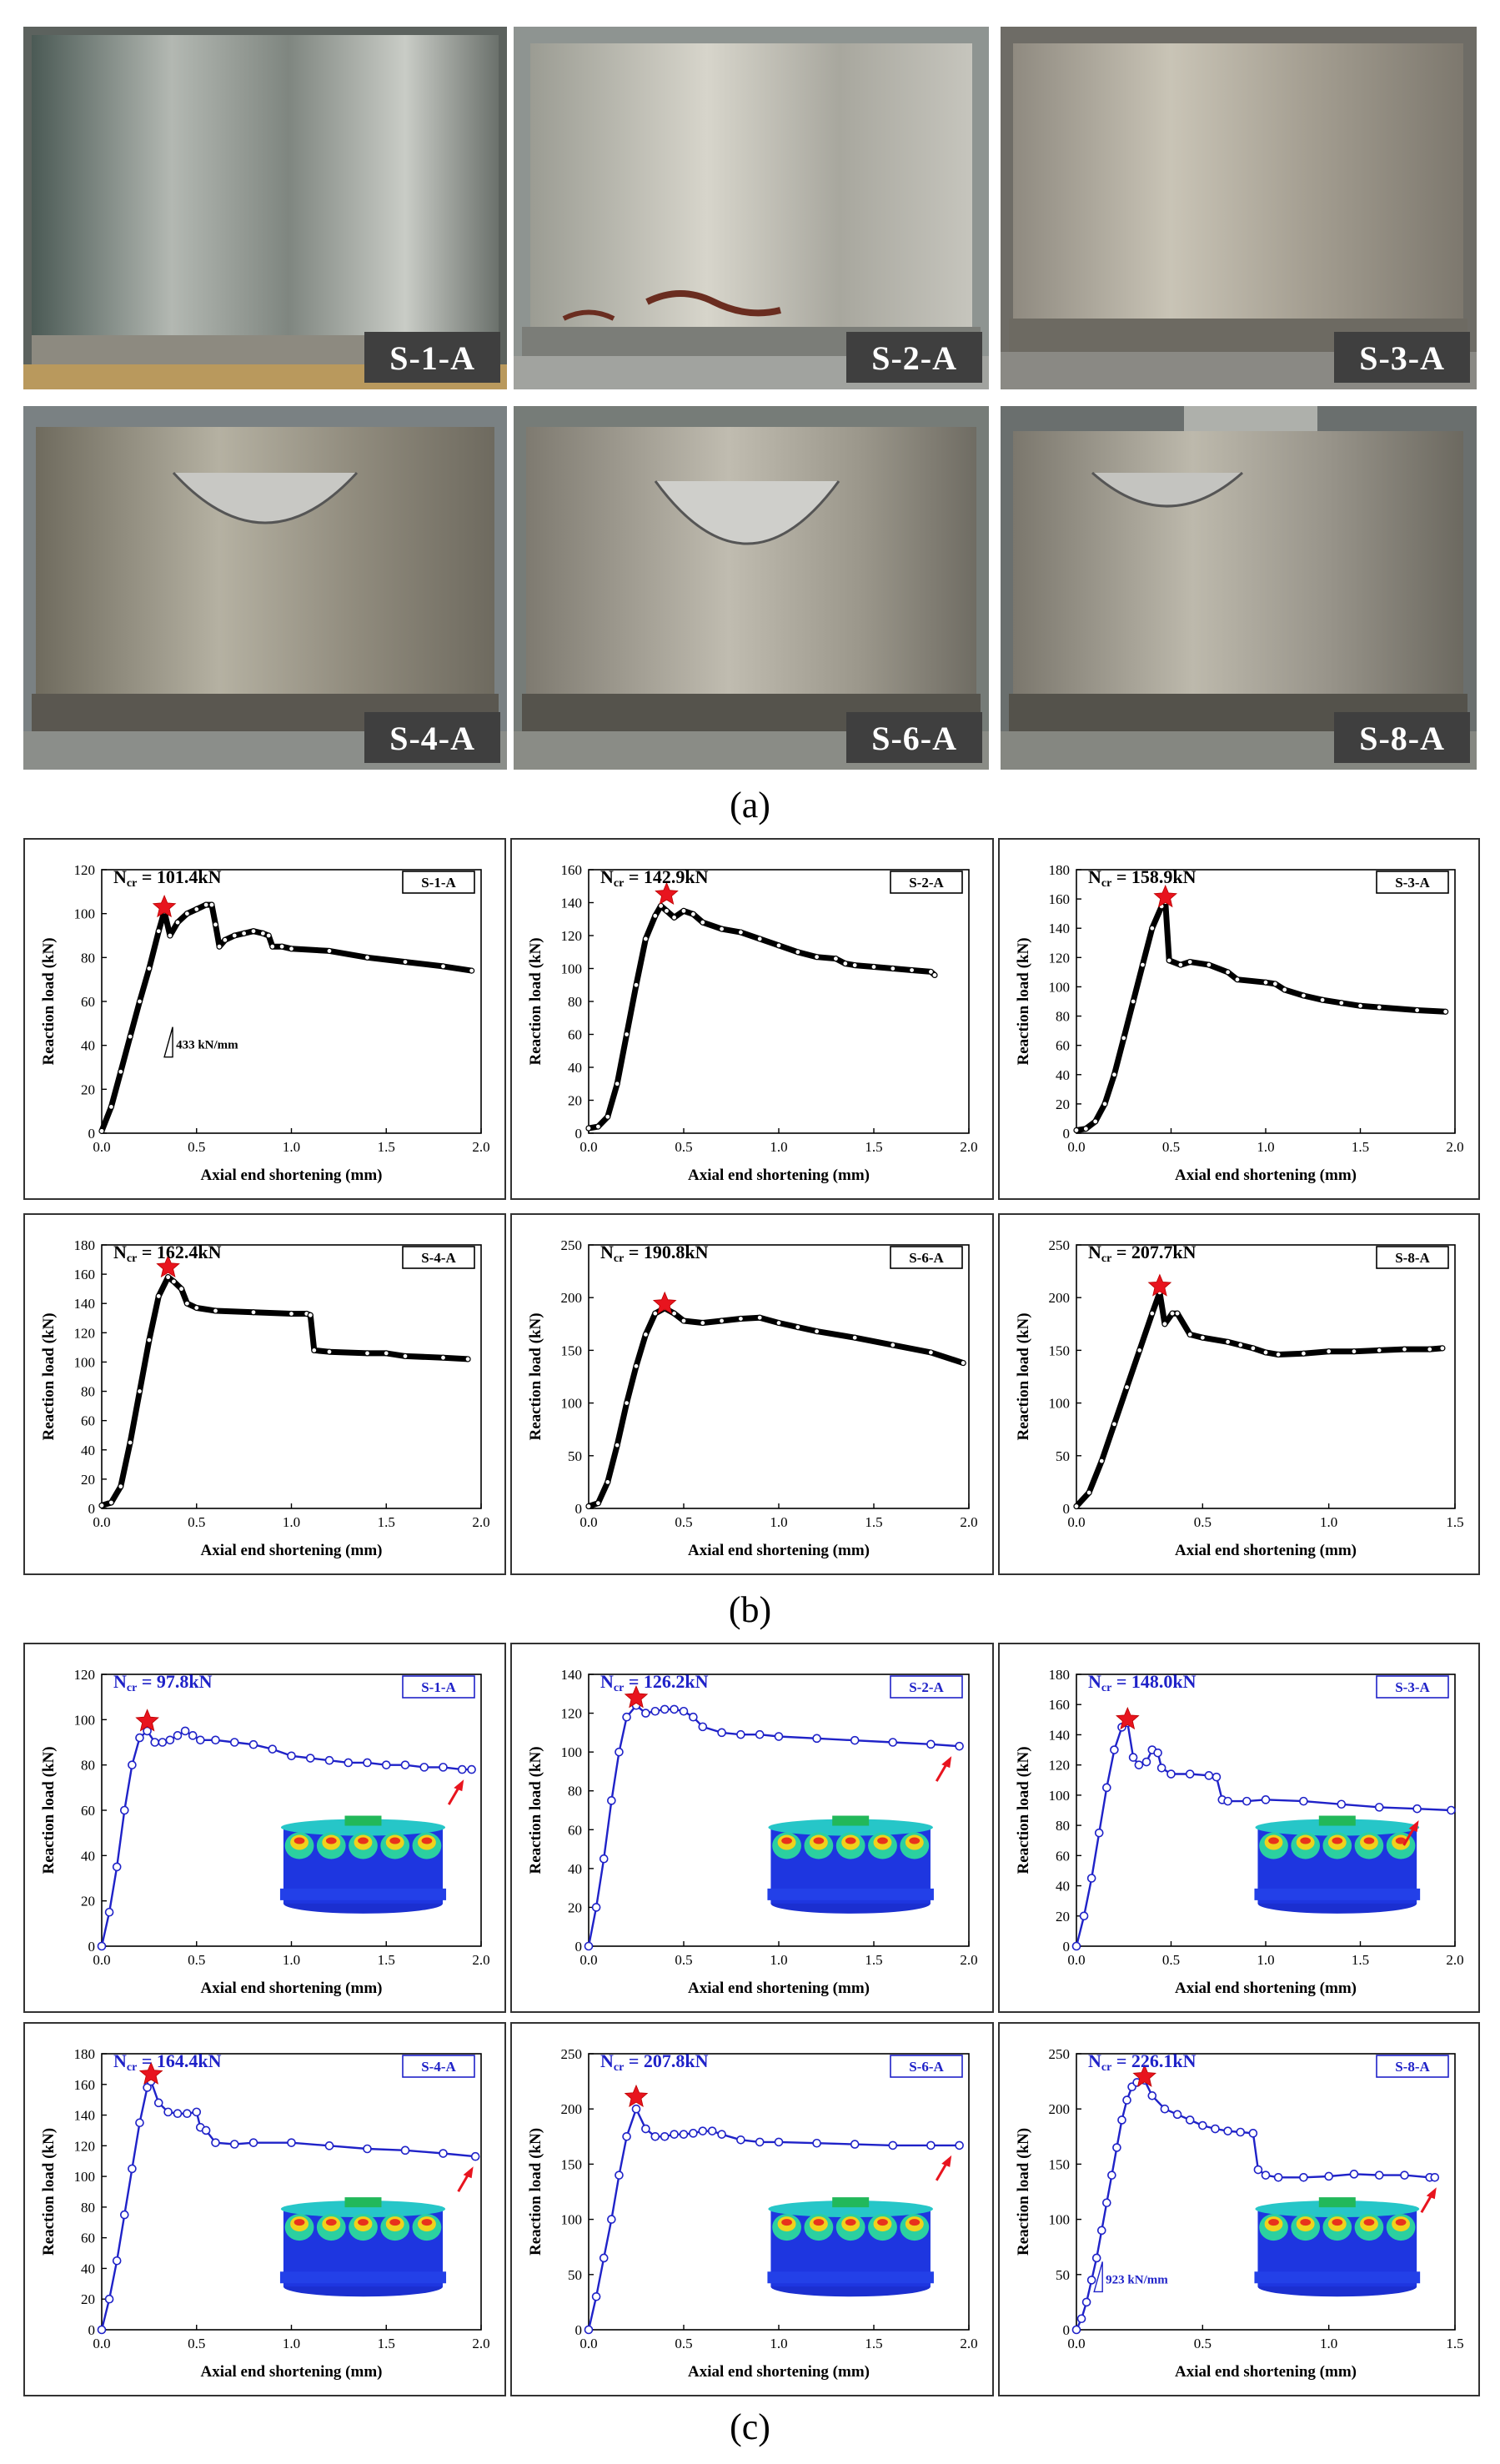 The height and width of the screenshot is (2464, 1500). Describe the element at coordinates (947, 1762) in the screenshot. I see `arrow-head` at that location.